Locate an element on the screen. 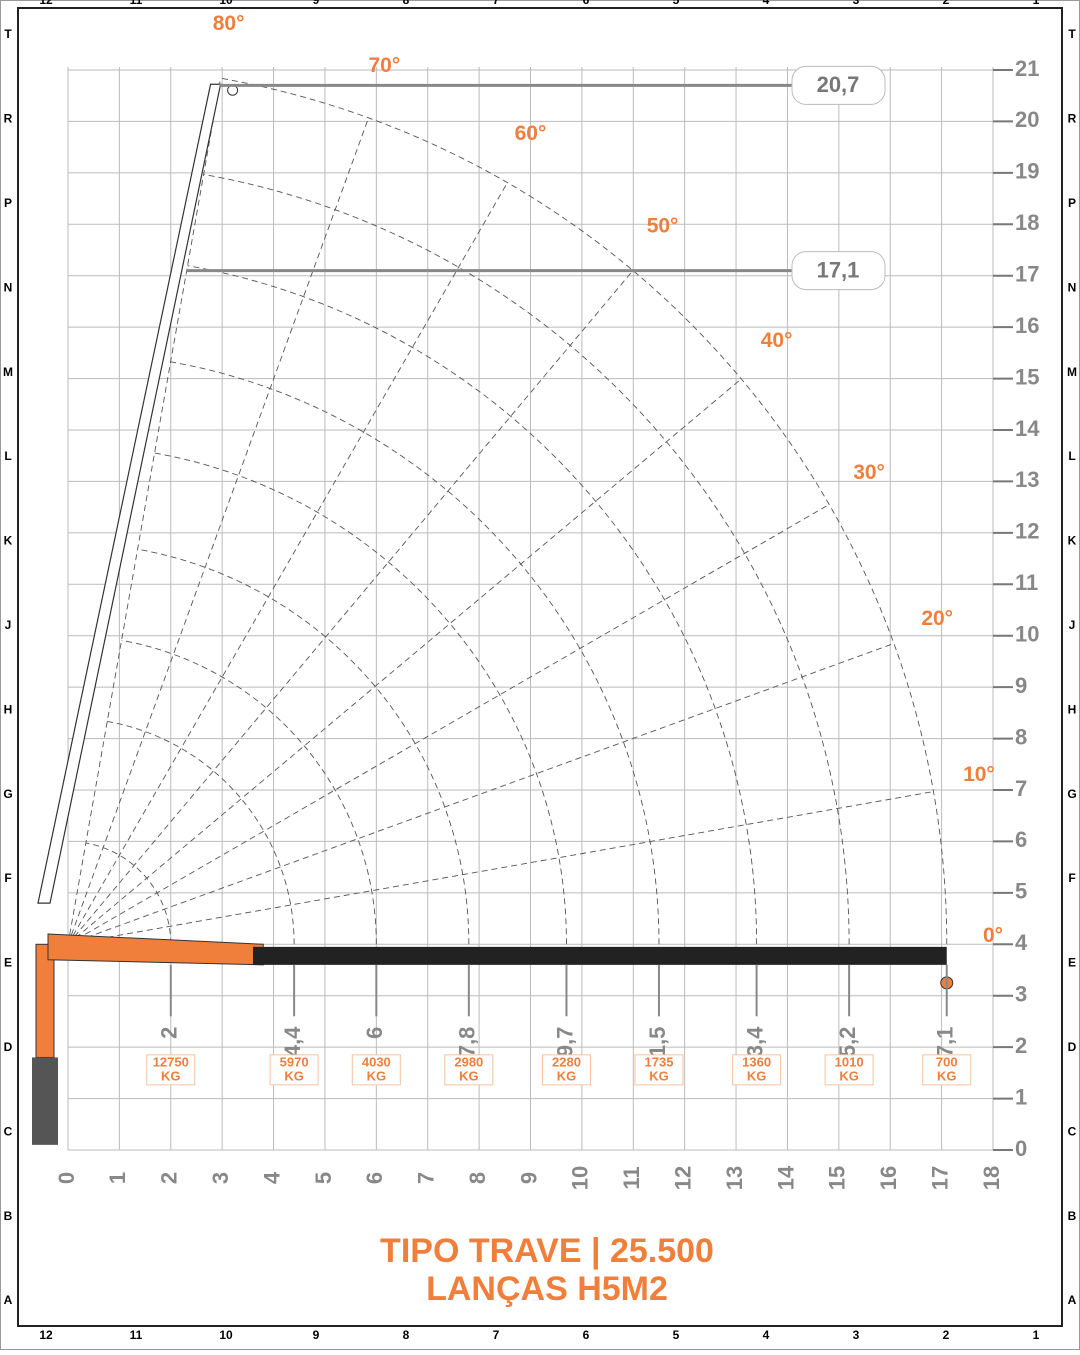 Image resolution: width=1080 pixels, height=1355 pixels. angle-label: 40° is located at coordinates (777, 340).